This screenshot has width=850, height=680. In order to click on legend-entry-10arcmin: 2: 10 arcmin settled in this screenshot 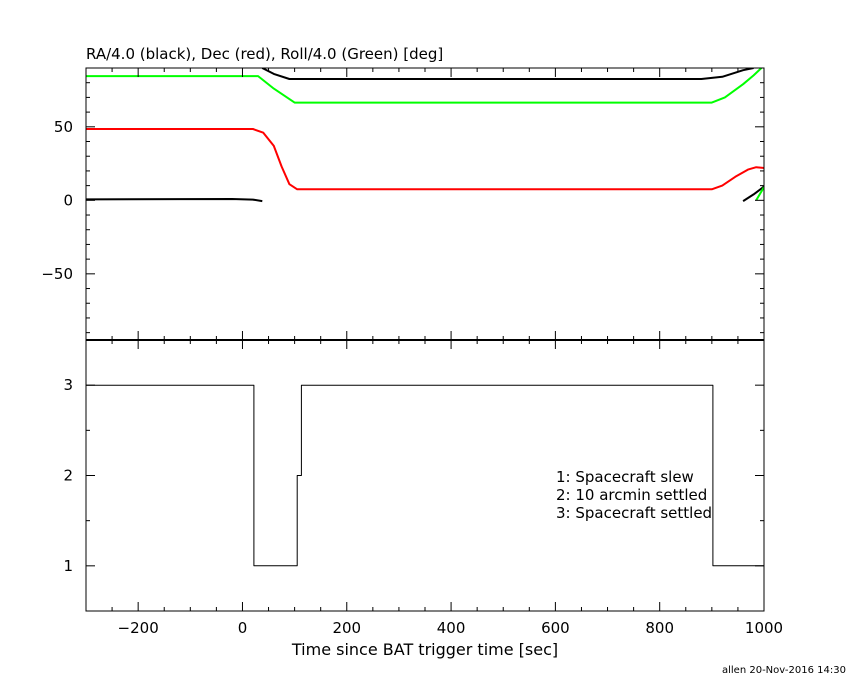, I will do `click(631, 495)`.